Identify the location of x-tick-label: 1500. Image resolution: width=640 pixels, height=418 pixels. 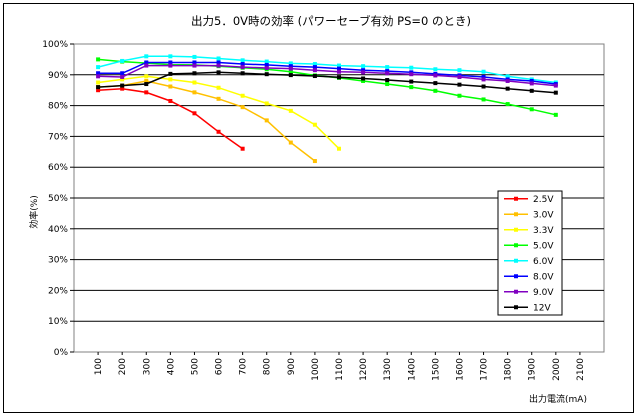
(436, 369).